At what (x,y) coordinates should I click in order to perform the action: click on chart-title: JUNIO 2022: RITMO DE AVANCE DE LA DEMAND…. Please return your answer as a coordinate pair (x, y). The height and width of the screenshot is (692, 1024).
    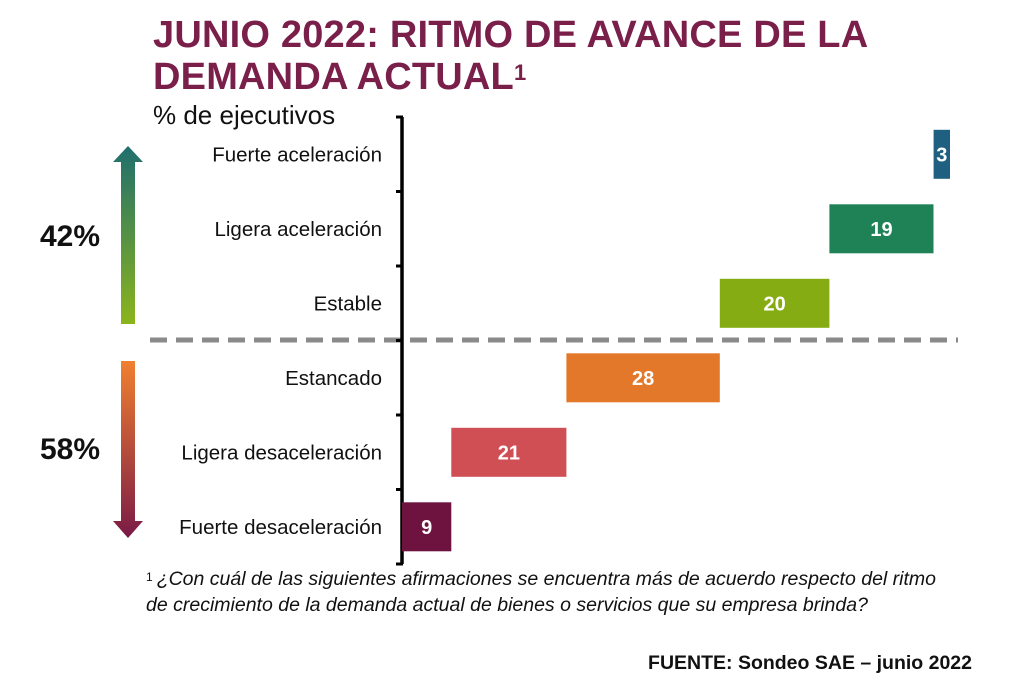
    Looking at the image, I should click on (583, 56).